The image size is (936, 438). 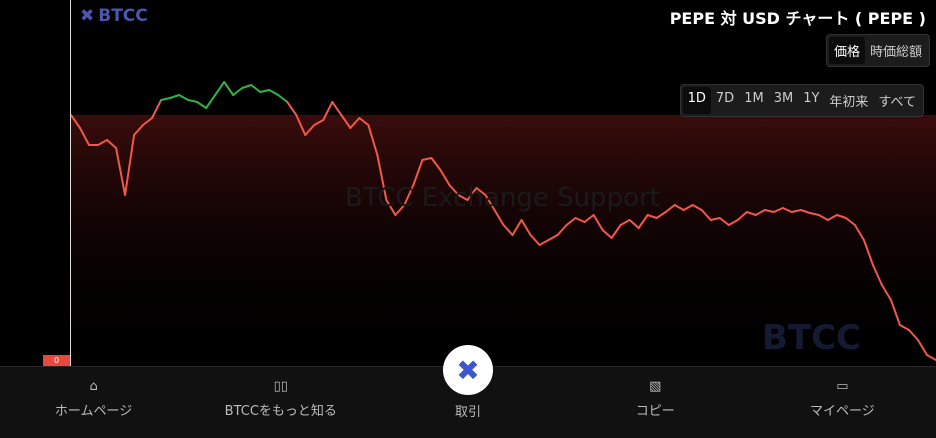 I want to click on tab-ytd: 年初来, so click(x=849, y=102).